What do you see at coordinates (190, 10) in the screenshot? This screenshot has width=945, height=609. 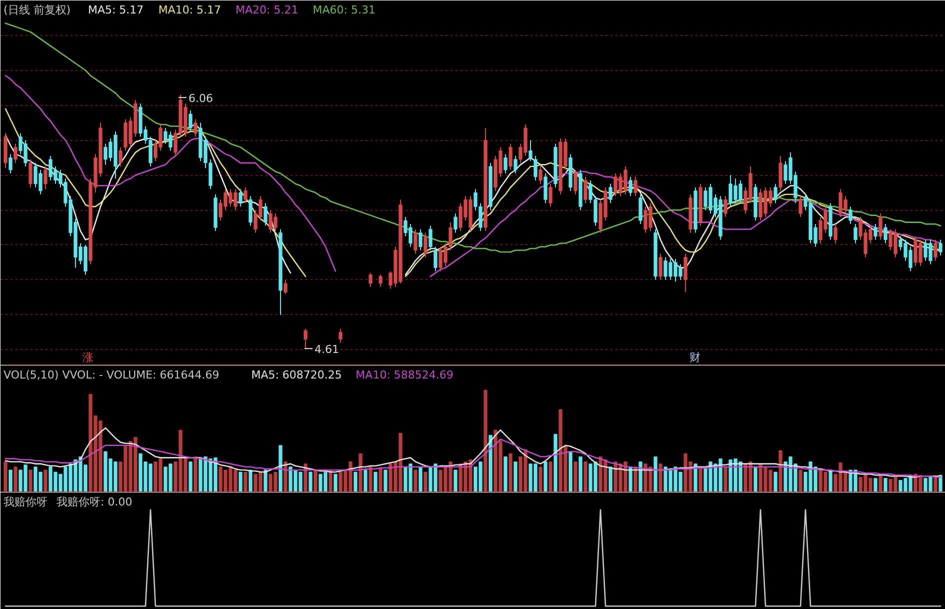 I see `text: MA10: 5.17` at bounding box center [190, 10].